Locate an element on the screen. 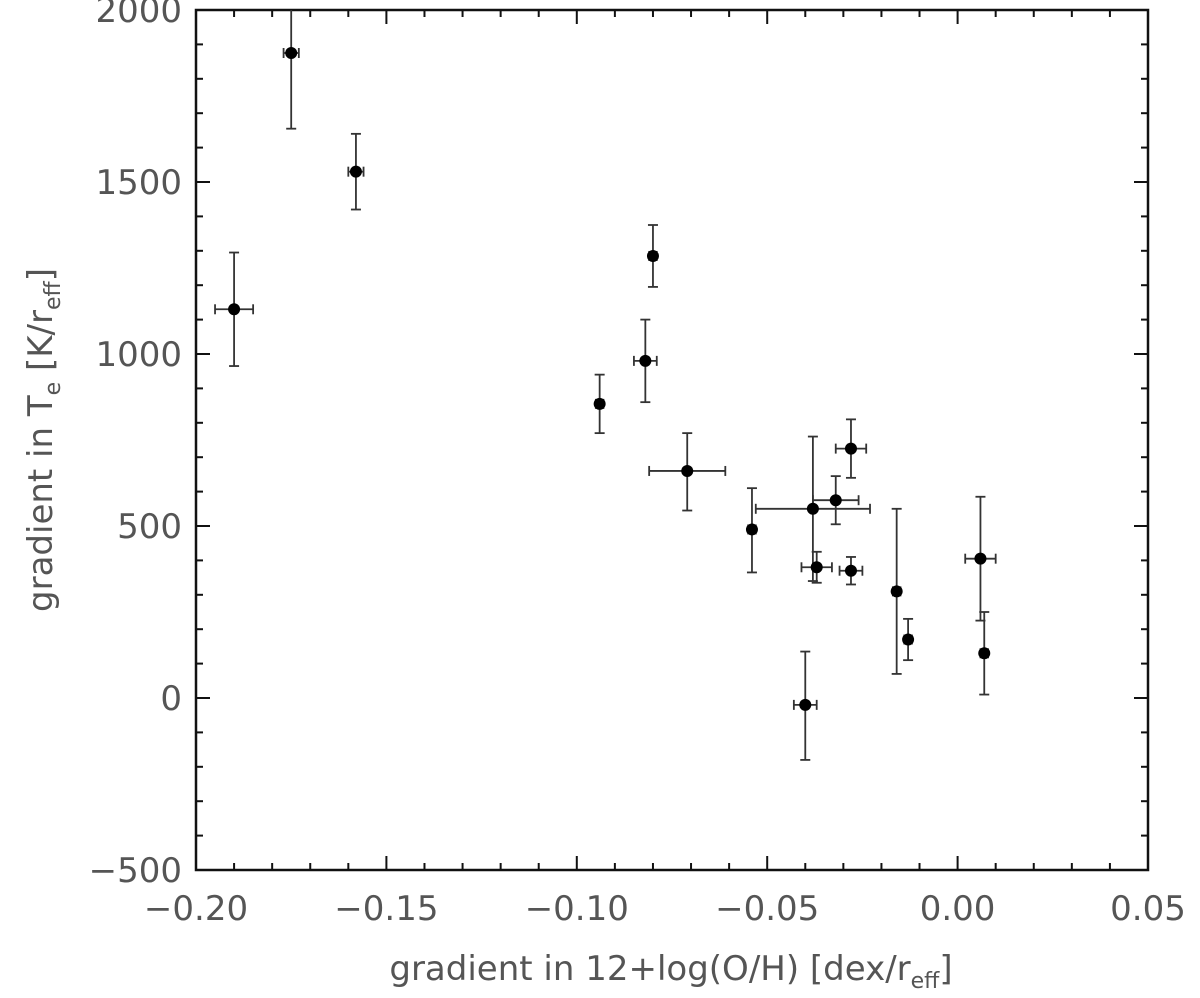 The width and height of the screenshot is (1200, 998). x-tick-label: −0.10 is located at coordinates (577, 909).